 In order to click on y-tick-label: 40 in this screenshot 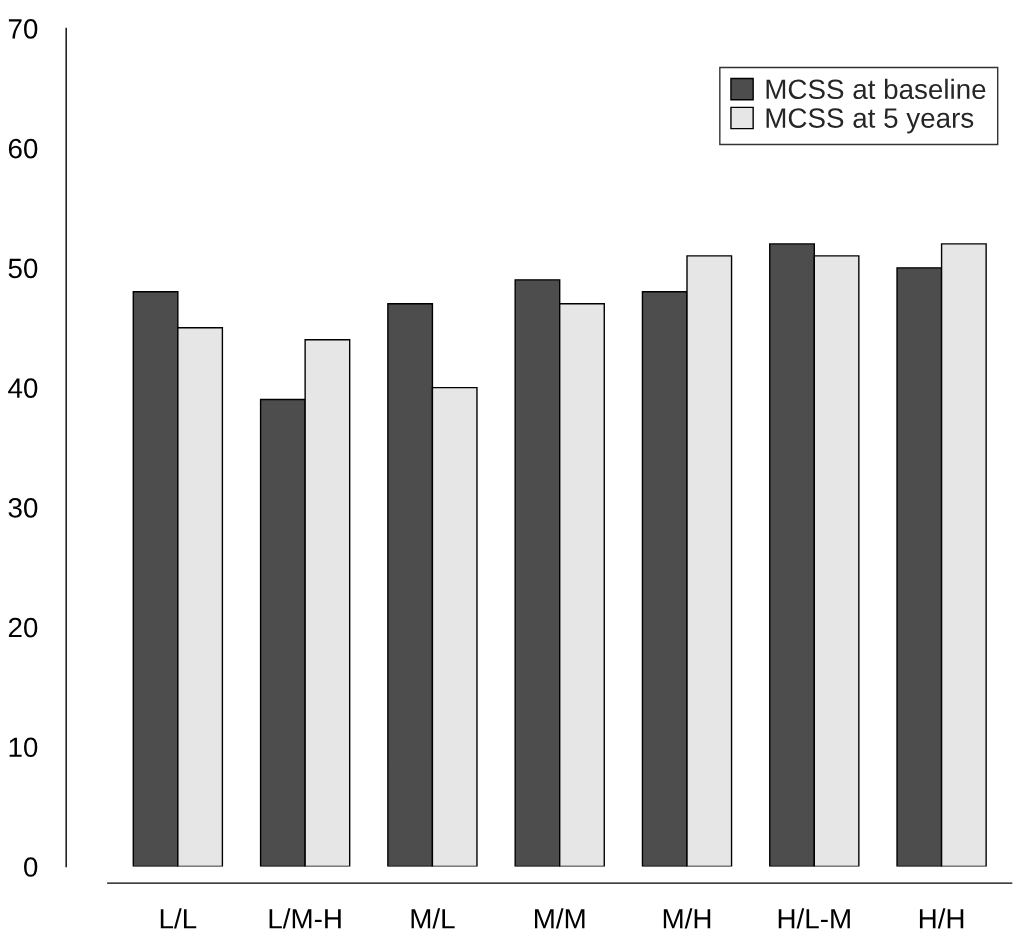, I will do `click(23, 388)`.